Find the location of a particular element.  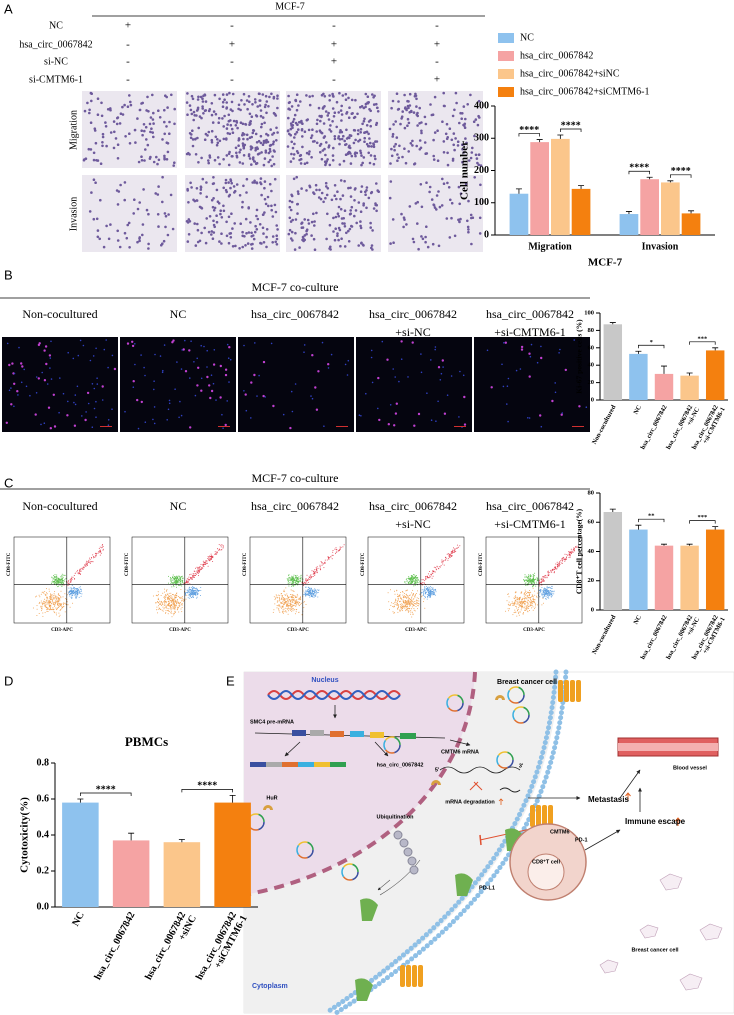

nuclei is located at coordinates (60, 383).